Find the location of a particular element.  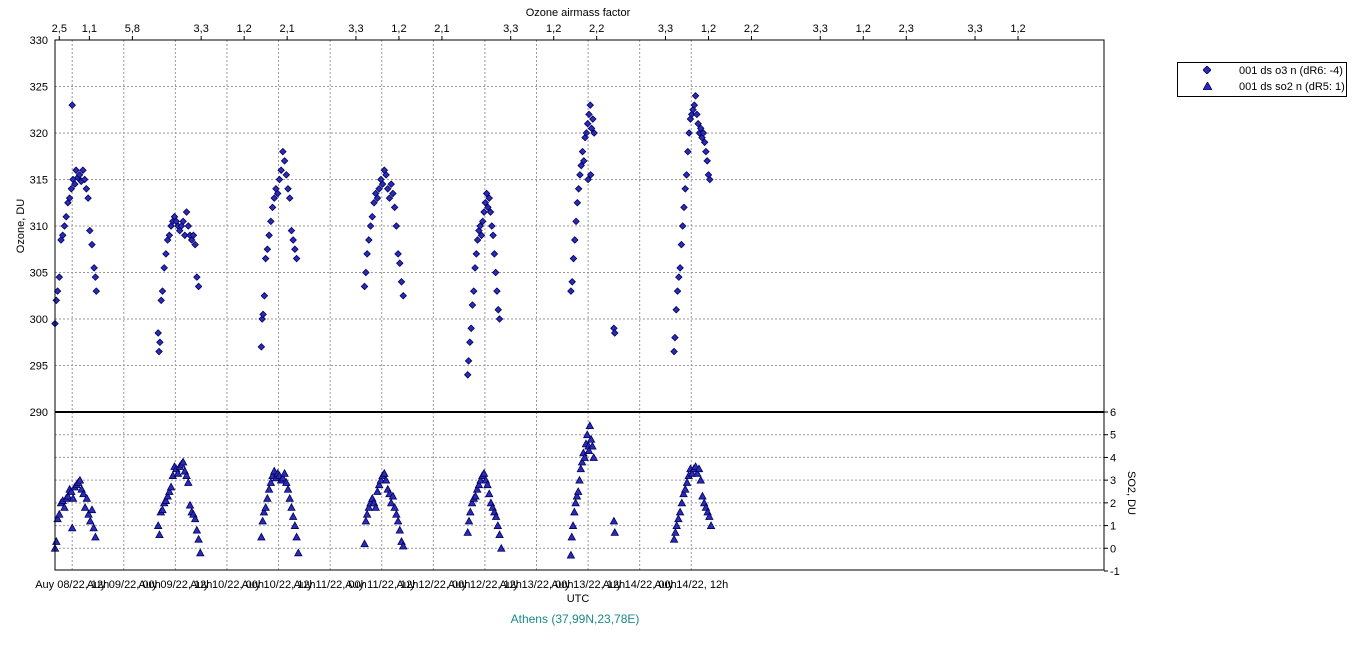

top-tick-label: 2,3 is located at coordinates (906, 29).